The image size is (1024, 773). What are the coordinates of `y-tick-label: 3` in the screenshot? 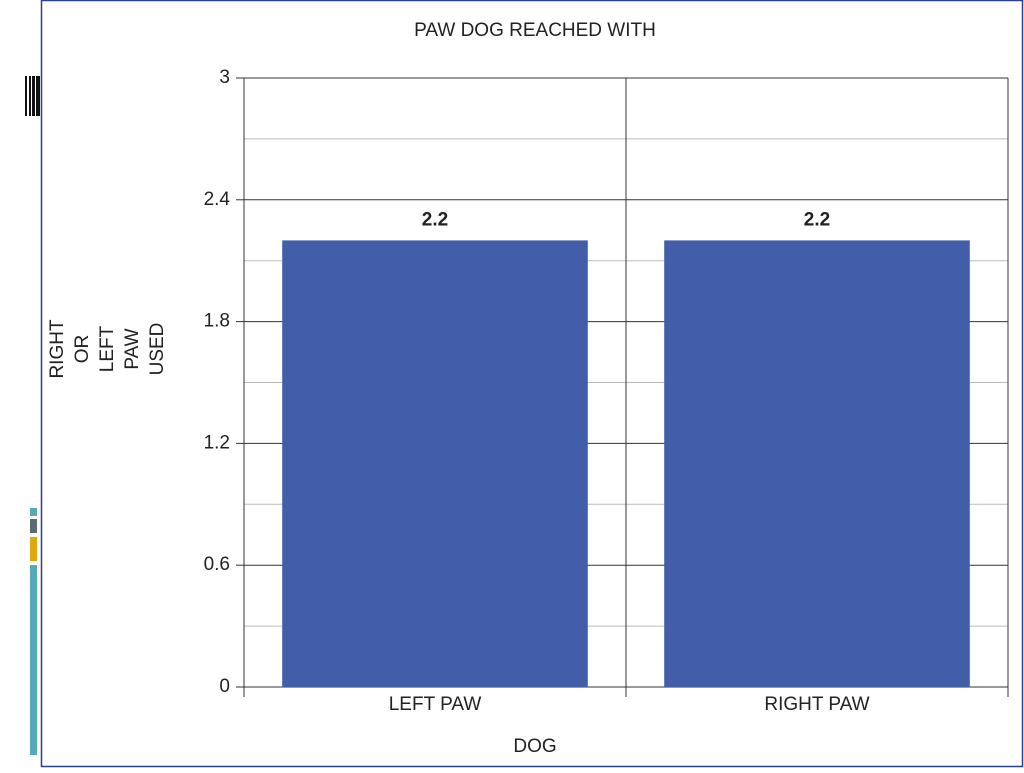 It's located at (224, 77).